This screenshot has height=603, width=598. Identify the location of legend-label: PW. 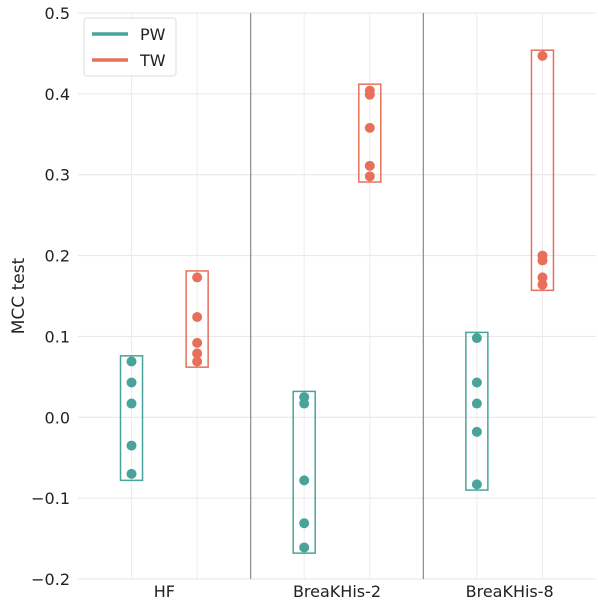
(153, 34).